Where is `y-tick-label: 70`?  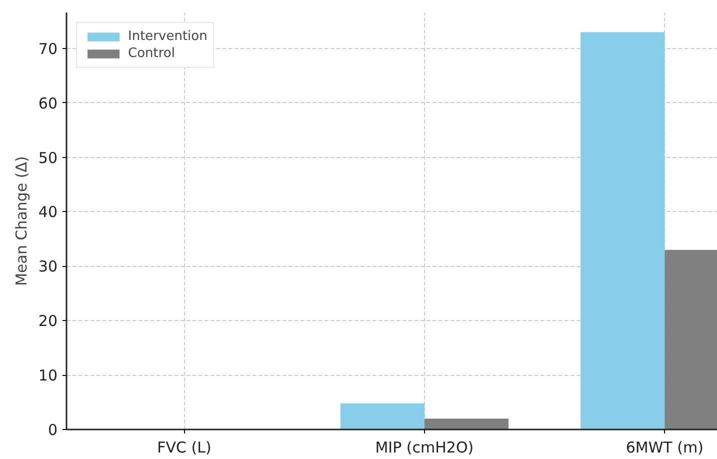
y-tick-label: 70 is located at coordinates (48, 49).